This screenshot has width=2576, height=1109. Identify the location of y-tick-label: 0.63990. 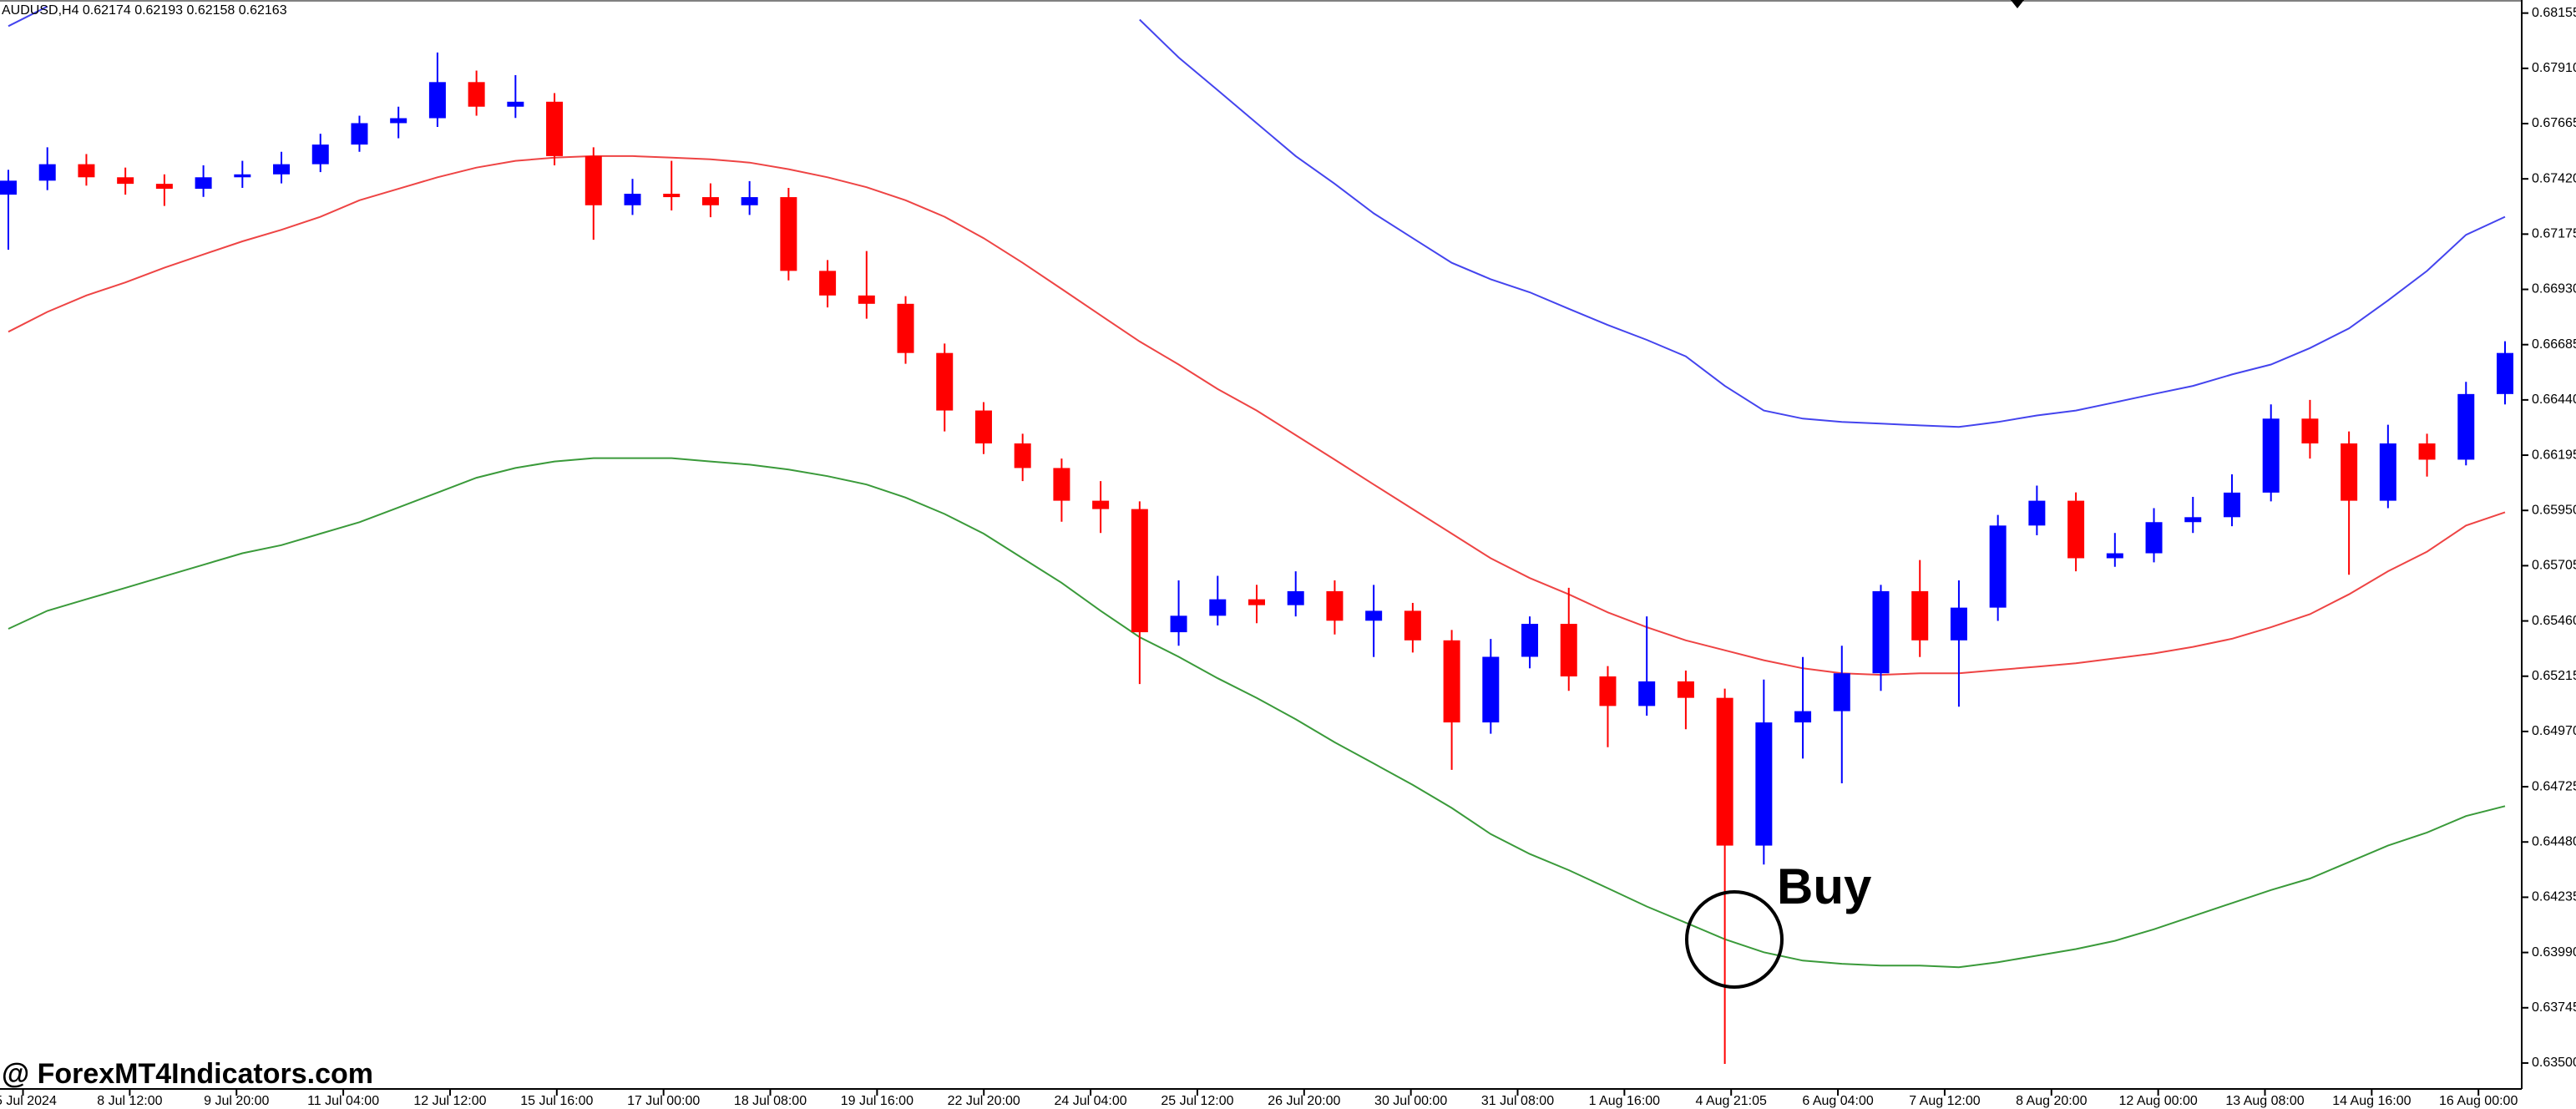
(2554, 952).